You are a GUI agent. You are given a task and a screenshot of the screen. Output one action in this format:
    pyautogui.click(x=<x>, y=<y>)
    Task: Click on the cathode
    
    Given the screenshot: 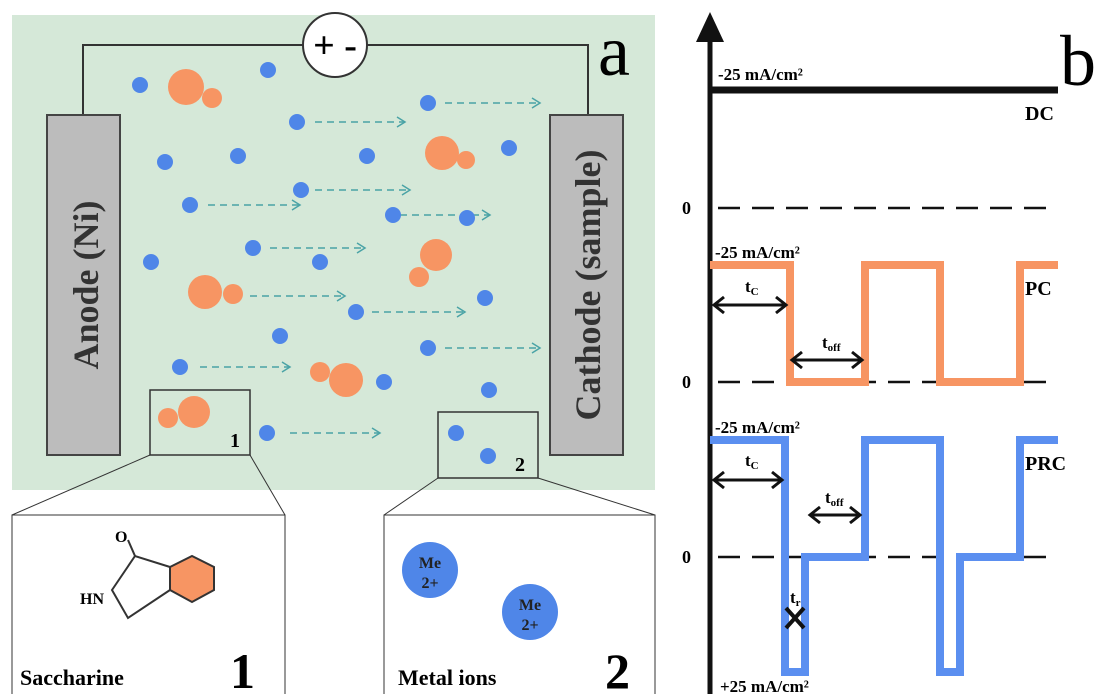 What is the action you would take?
    pyautogui.click(x=586, y=285)
    